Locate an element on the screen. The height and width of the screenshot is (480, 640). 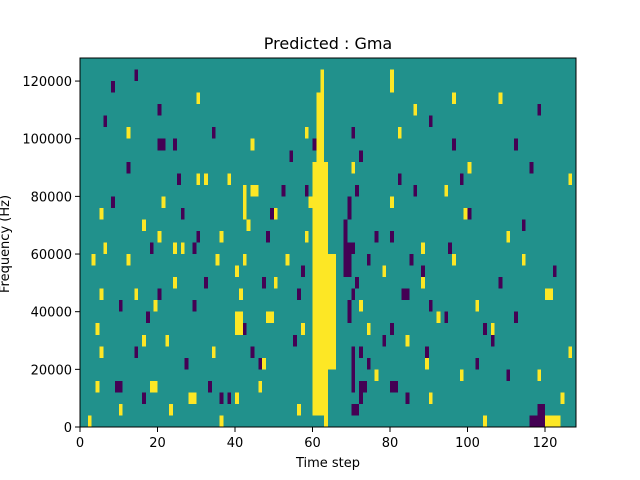
y-tick-label: 0 is located at coordinates (68, 428).